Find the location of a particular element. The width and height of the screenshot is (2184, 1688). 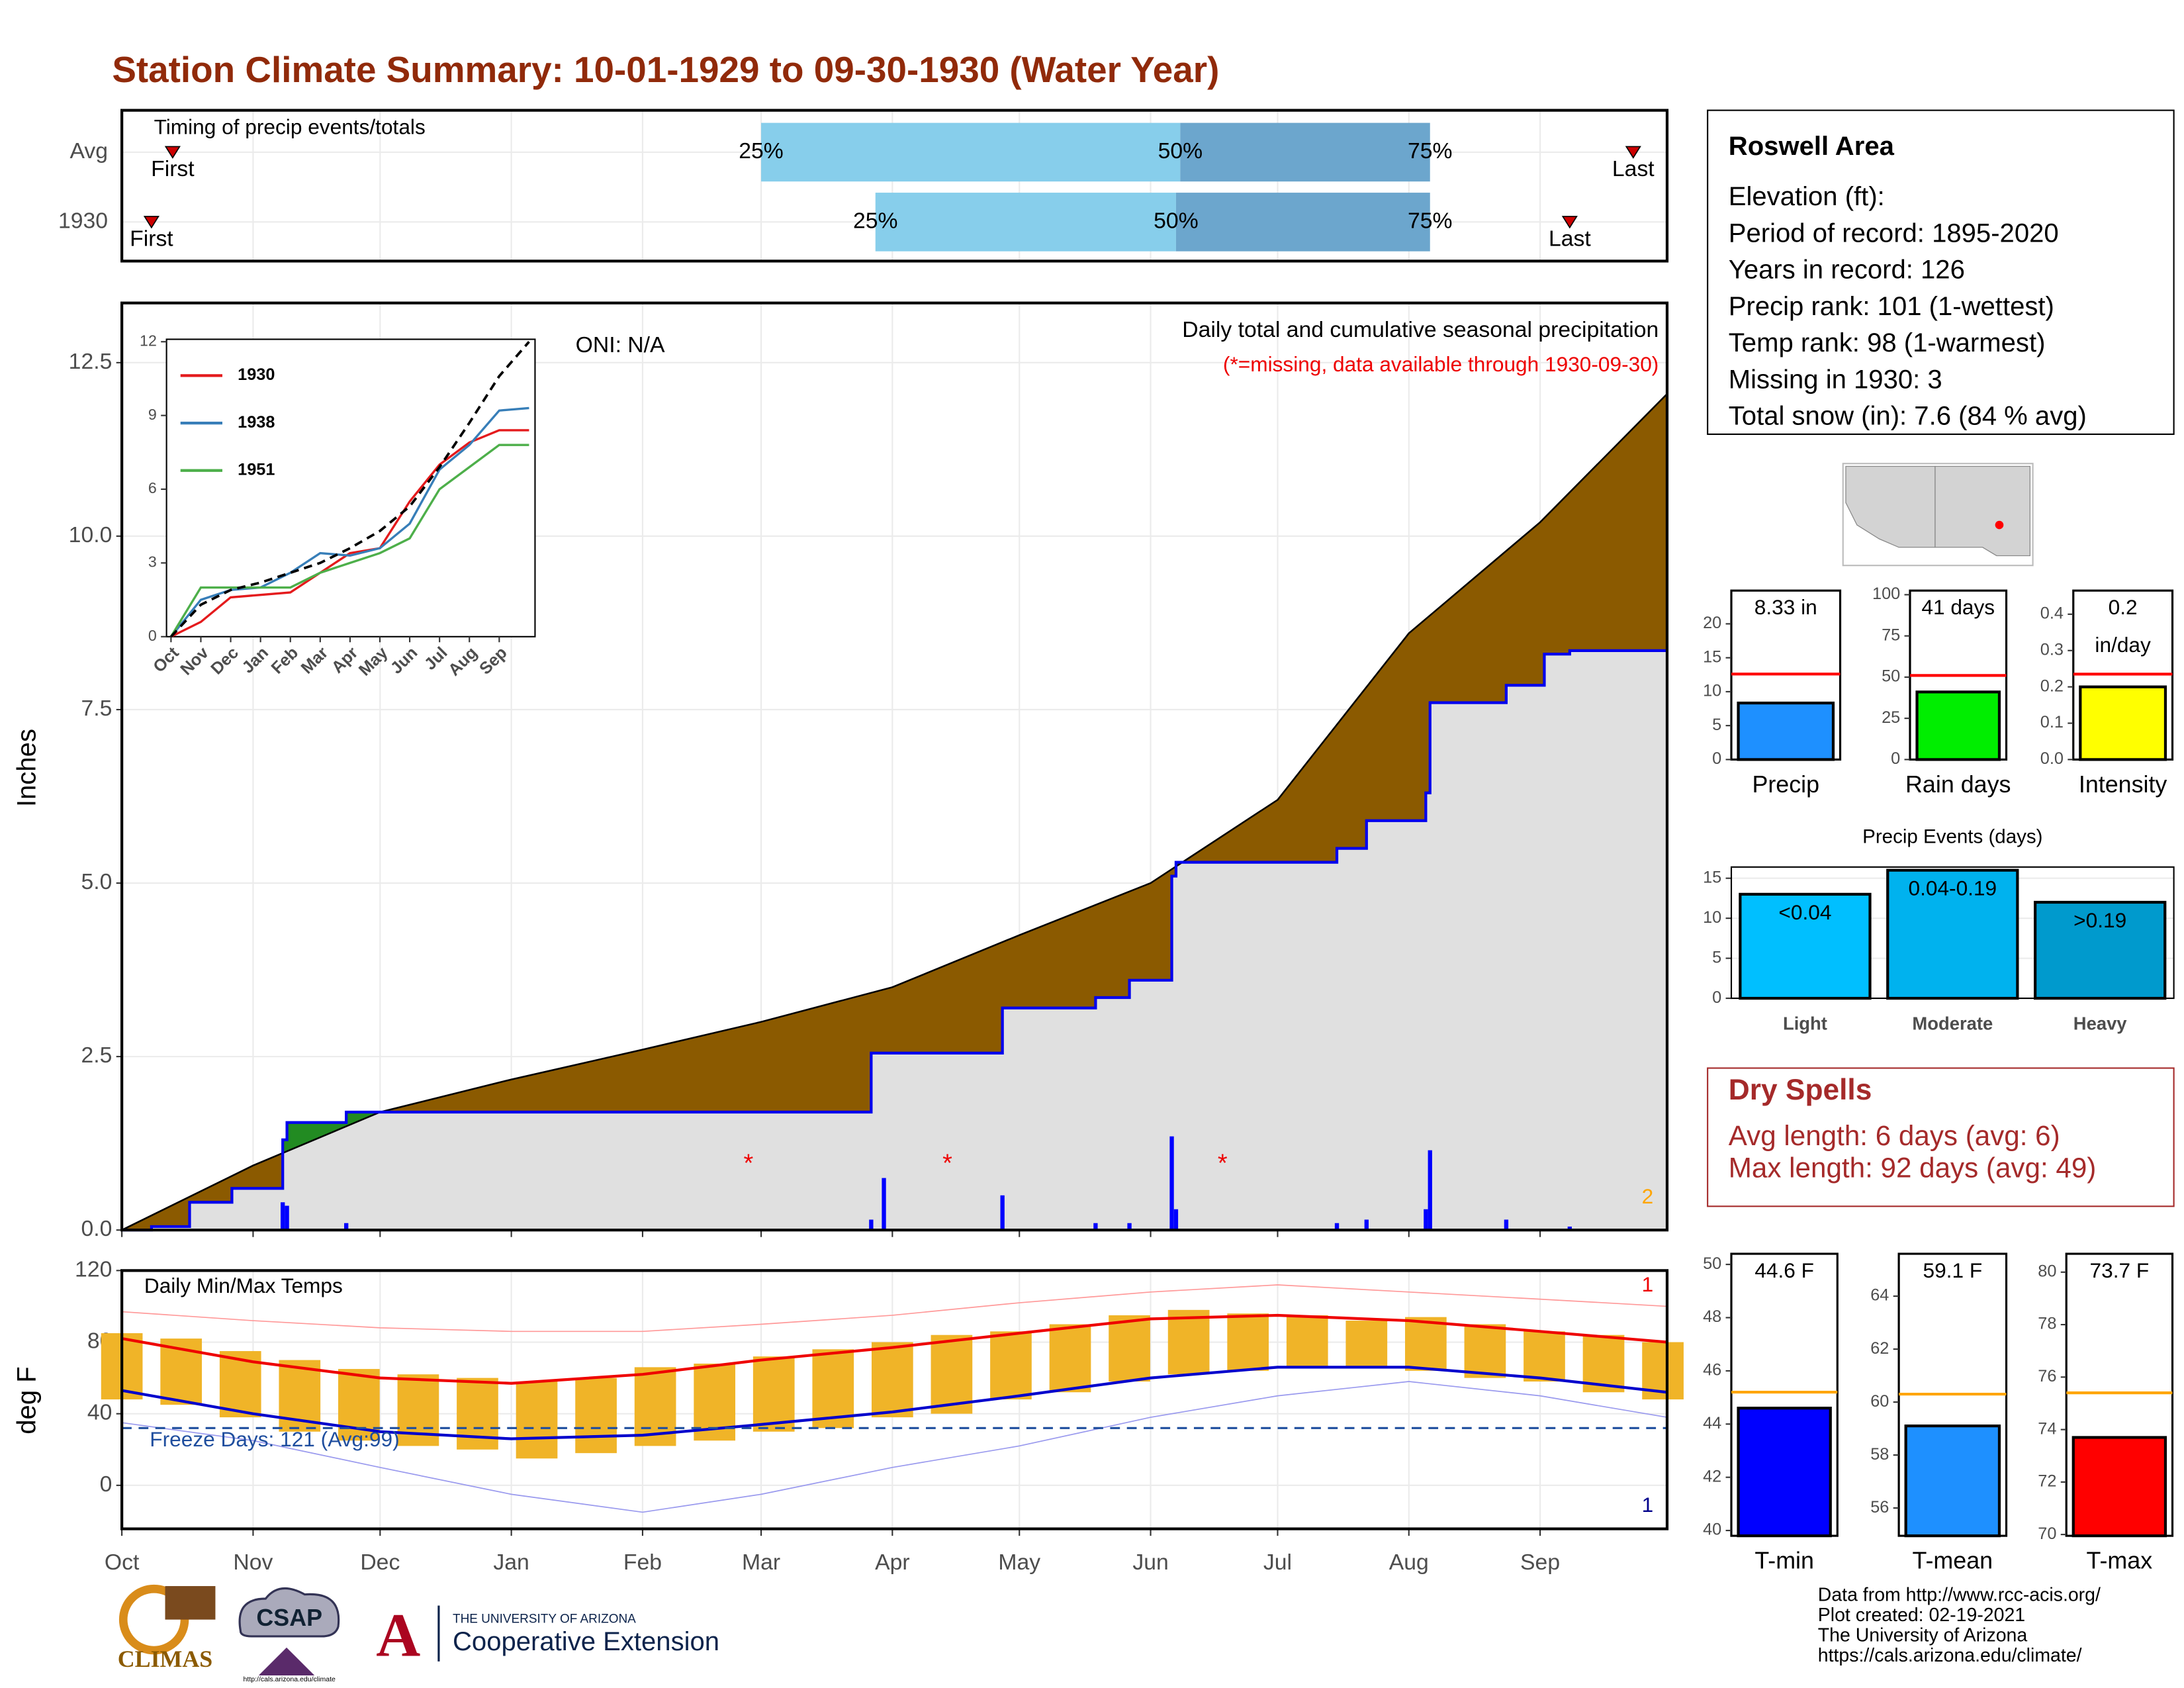

x-tick-label: Moderate is located at coordinates (1952, 1023).